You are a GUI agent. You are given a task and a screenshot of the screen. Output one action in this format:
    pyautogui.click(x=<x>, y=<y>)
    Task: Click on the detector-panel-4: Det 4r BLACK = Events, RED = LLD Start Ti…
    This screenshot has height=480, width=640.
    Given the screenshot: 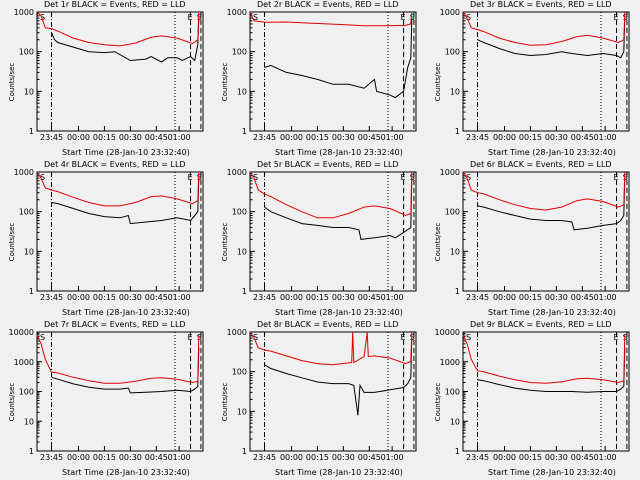 What is the action you would take?
    pyautogui.click(x=106, y=240)
    